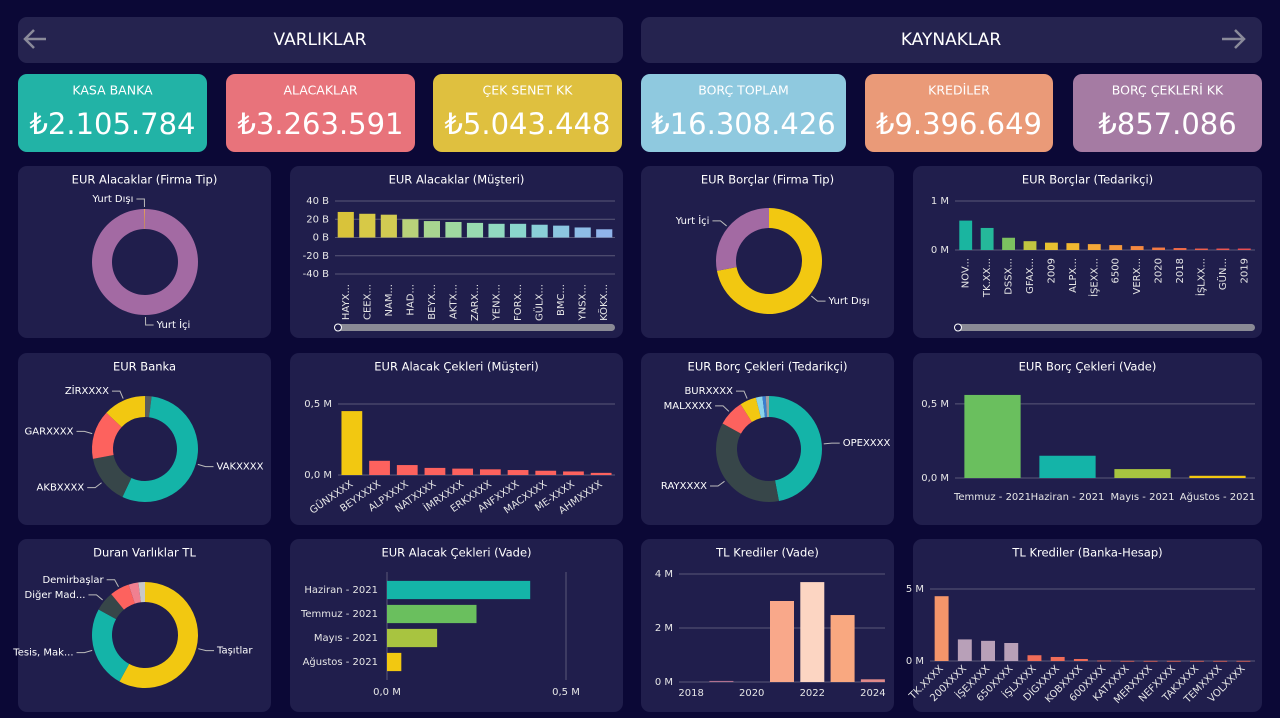 The image size is (1280, 718). What do you see at coordinates (1142, 497) in the screenshot?
I see `x-tick-label: Mayıs - 2021` at bounding box center [1142, 497].